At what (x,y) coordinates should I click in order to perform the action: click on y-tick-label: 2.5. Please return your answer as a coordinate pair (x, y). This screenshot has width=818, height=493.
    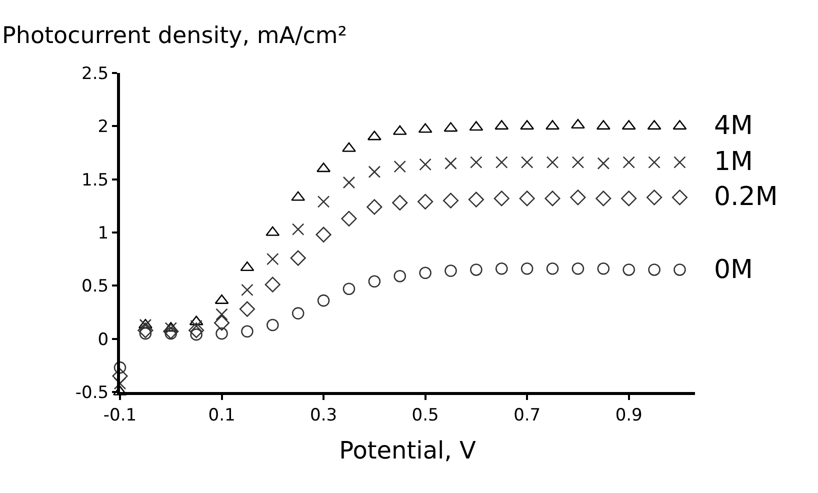
    Looking at the image, I should click on (95, 74).